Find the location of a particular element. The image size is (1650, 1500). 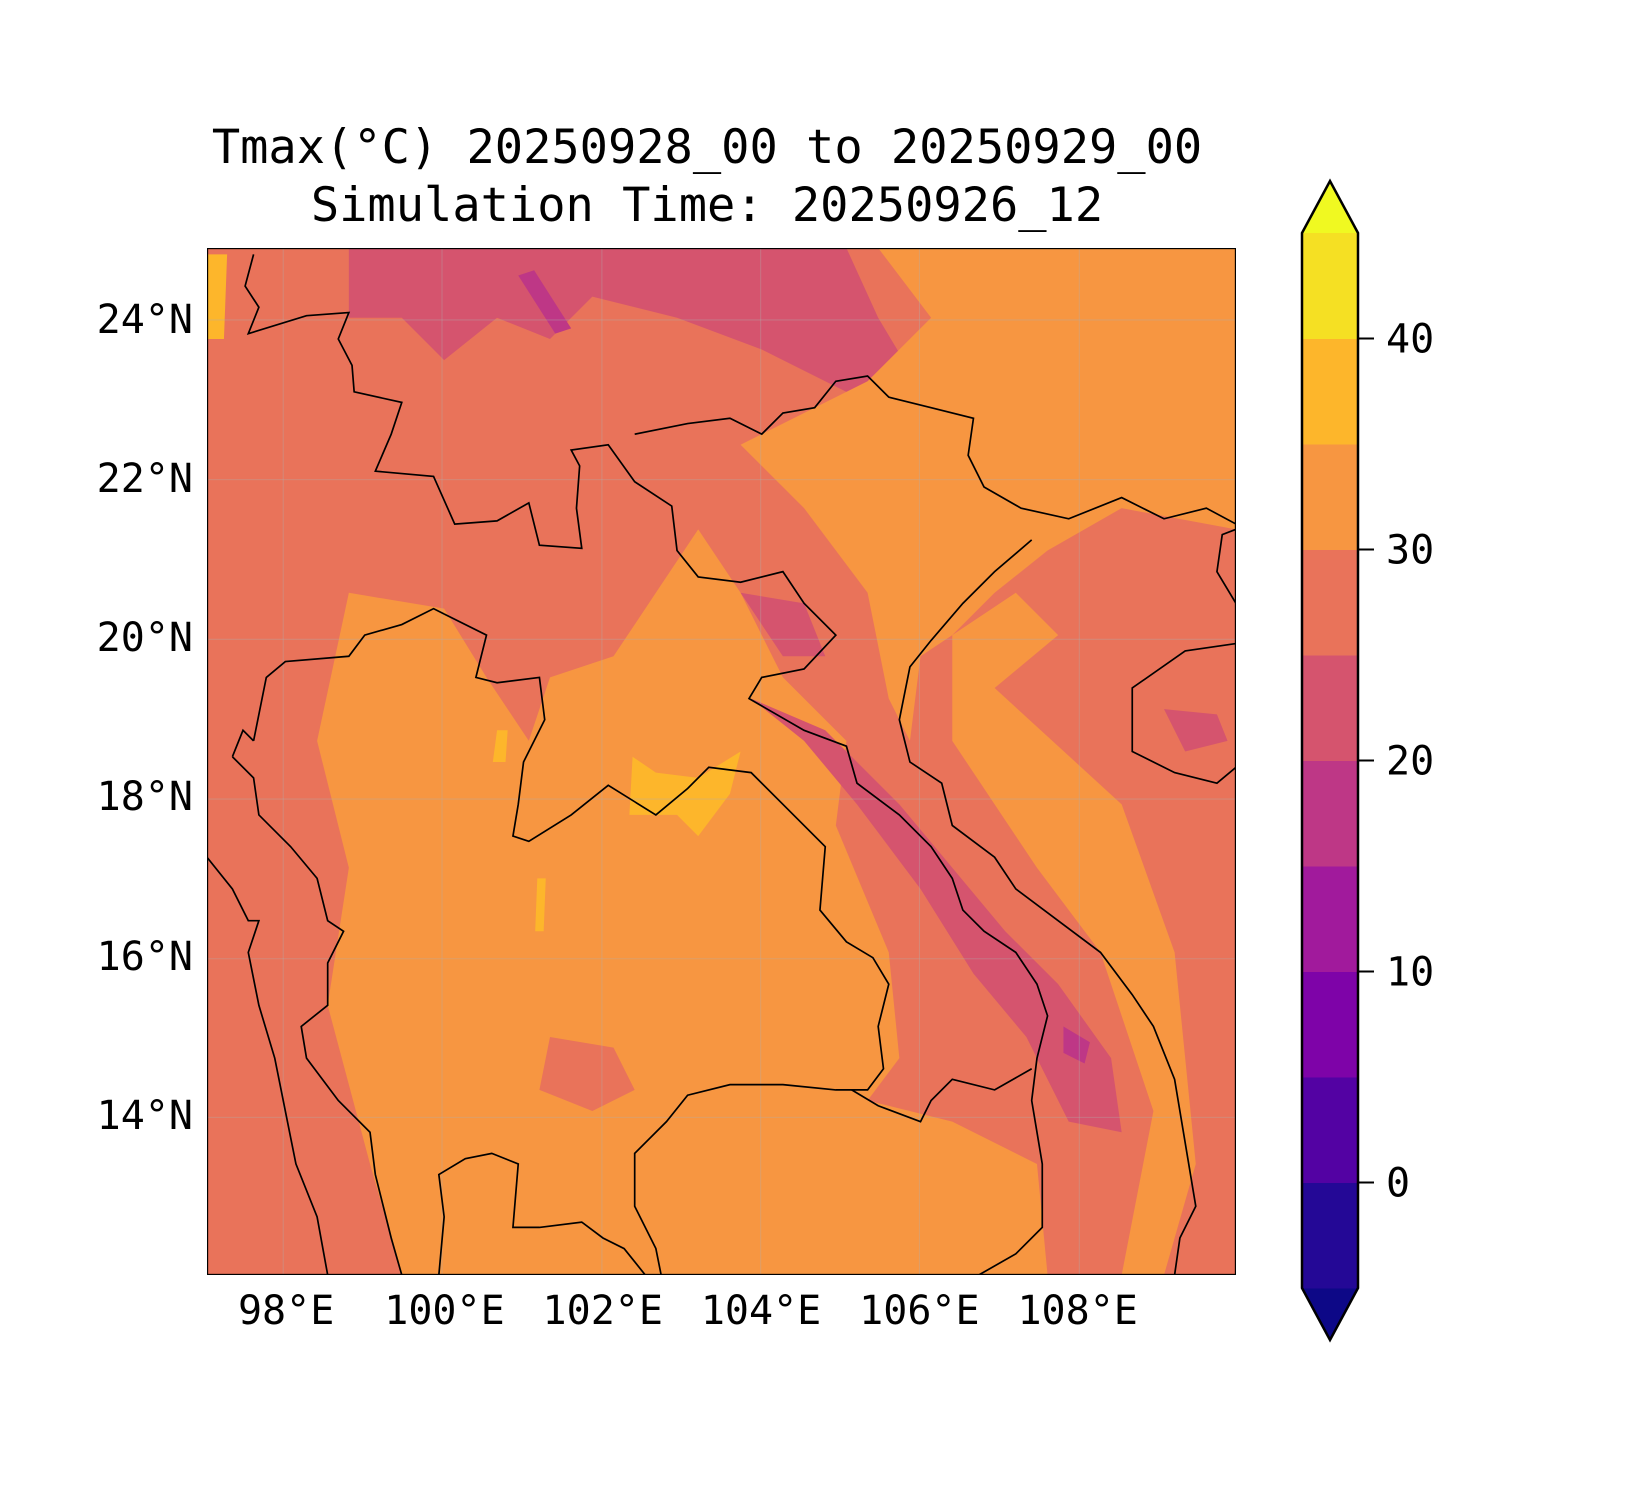

chart-title: Tmax(°C) 20250928_00 to 20250929_00 is located at coordinates (707, 147).